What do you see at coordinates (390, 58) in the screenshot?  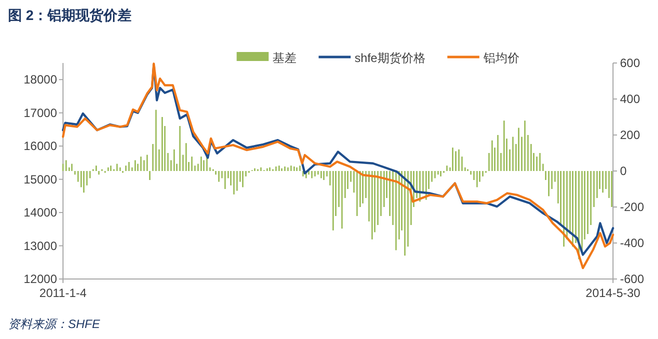 I see `legend-label: shfe期货价格` at bounding box center [390, 58].